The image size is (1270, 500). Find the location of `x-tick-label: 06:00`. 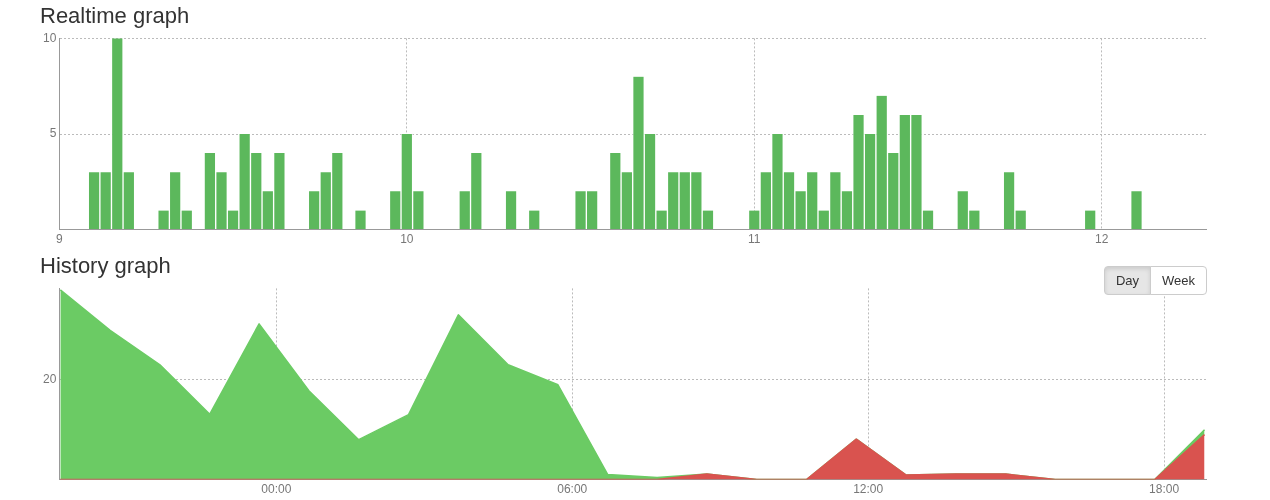

x-tick-label: 06:00 is located at coordinates (572, 489).